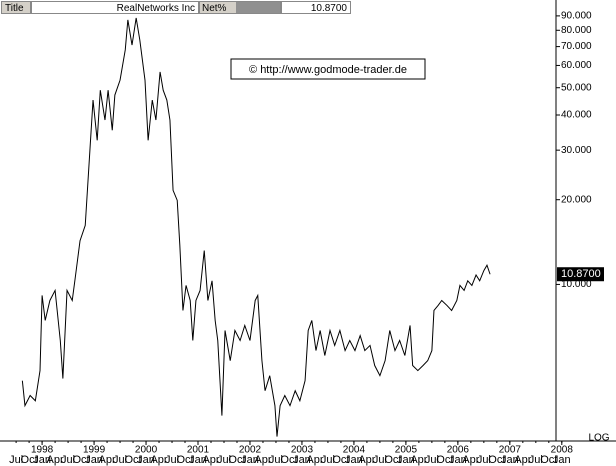 This screenshot has width=616, height=466. Describe the element at coordinates (598, 438) in the screenshot. I see `scale-label: LOG` at that location.